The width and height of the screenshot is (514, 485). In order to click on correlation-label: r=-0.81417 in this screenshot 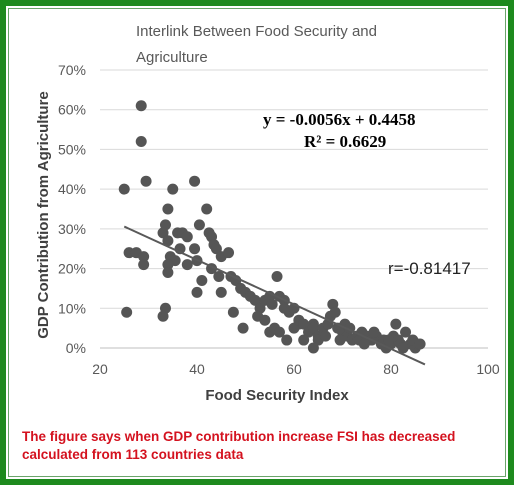, I will do `click(429, 268)`.